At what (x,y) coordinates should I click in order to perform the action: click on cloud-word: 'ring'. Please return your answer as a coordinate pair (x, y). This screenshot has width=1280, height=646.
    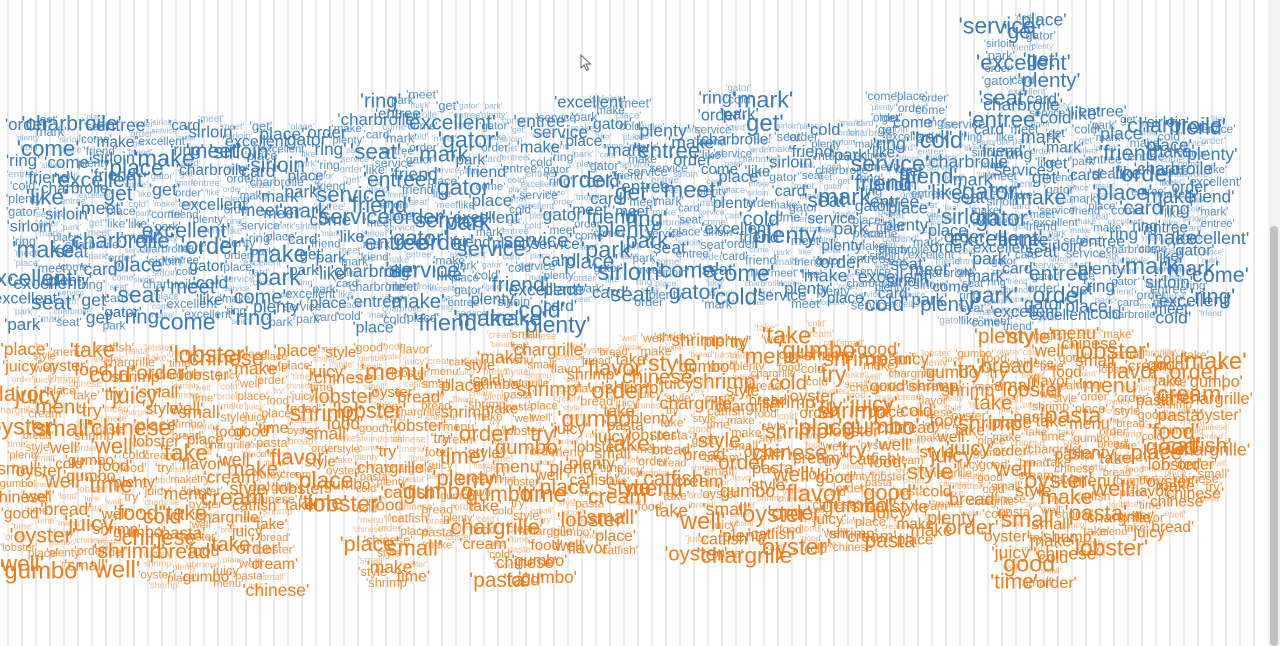
    Looking at the image, I should click on (891, 143).